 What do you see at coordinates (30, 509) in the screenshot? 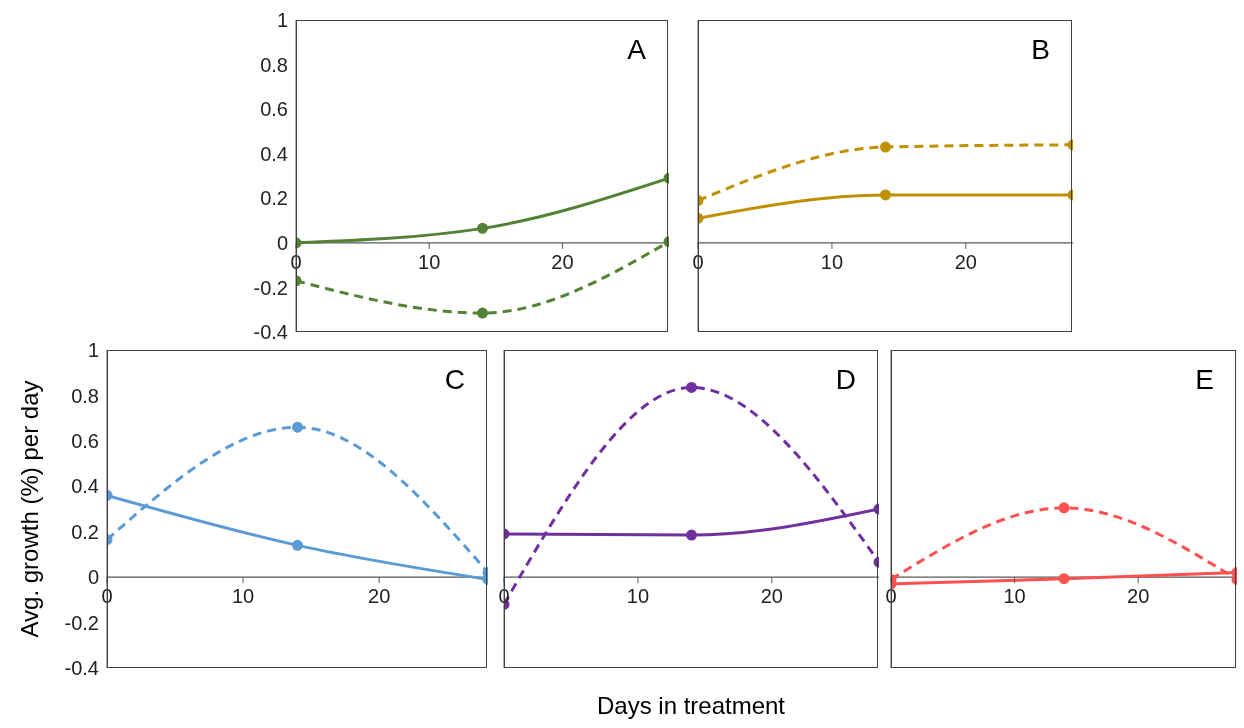
I see `y-axis-title: Avg. growth (%) per day` at bounding box center [30, 509].